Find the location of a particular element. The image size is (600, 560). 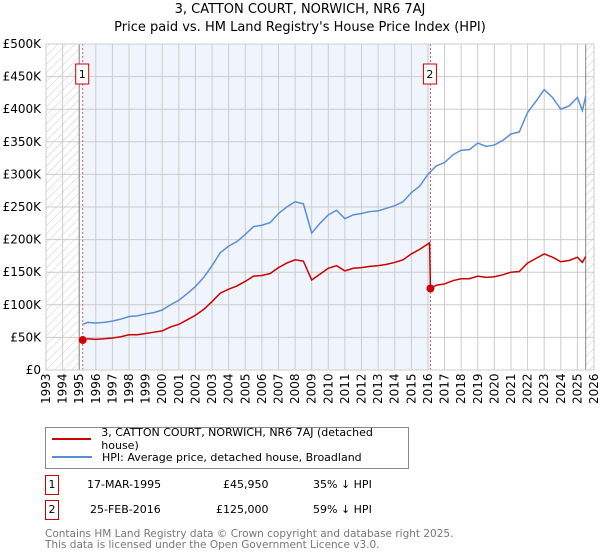

x-tick-label: 2013 is located at coordinates (378, 388).